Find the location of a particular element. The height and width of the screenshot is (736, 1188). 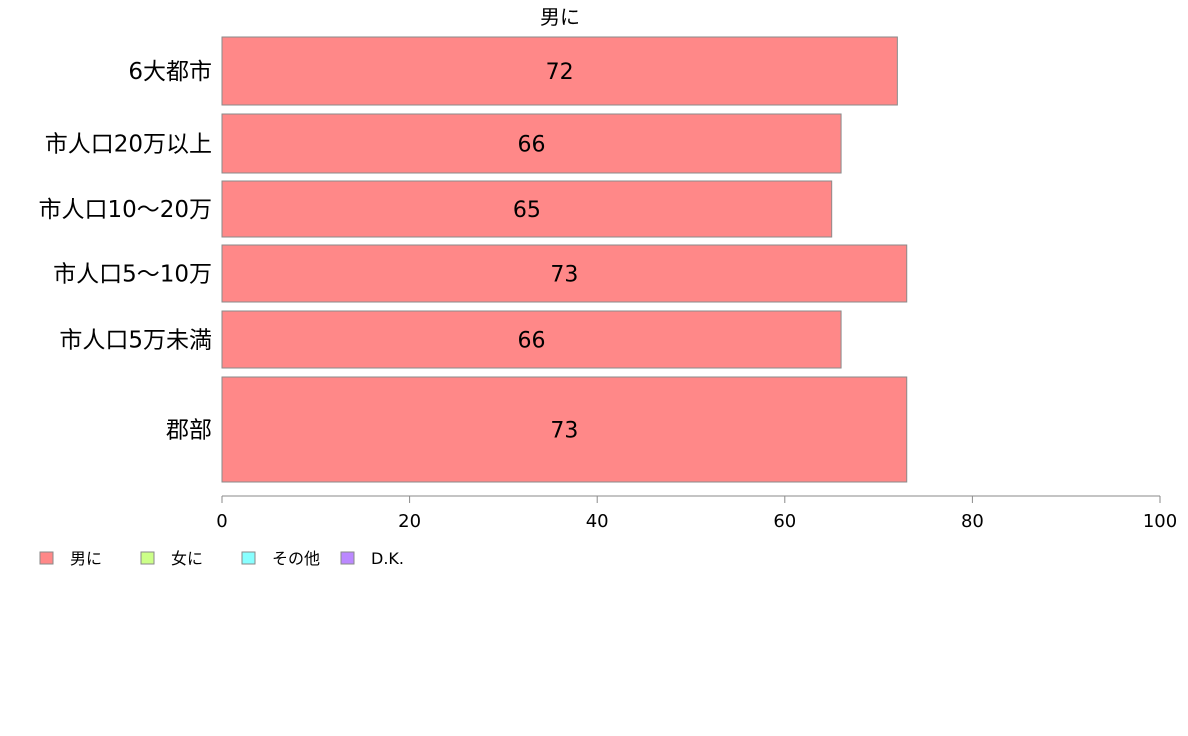

data-label: 72 is located at coordinates (560, 72).